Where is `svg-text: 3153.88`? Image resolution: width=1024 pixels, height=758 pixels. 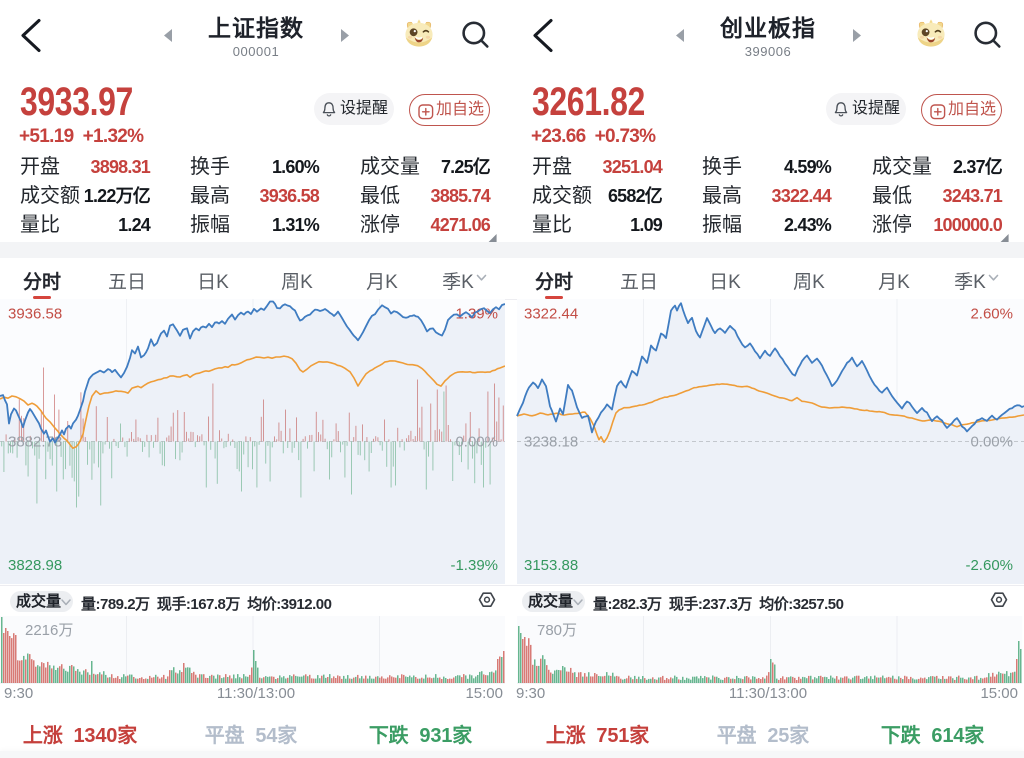
svg-text: 3153.88 is located at coordinates (551, 565).